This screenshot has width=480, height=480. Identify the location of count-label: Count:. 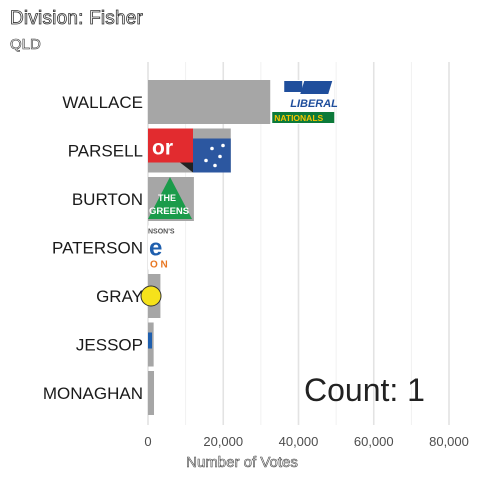
(351, 390).